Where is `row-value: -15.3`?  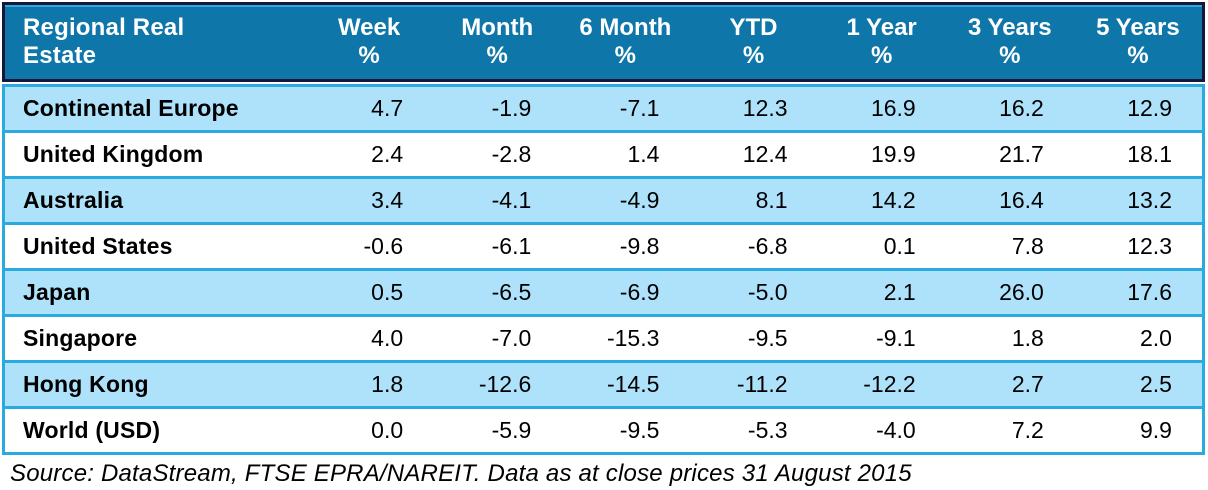 row-value: -15.3 is located at coordinates (633, 338).